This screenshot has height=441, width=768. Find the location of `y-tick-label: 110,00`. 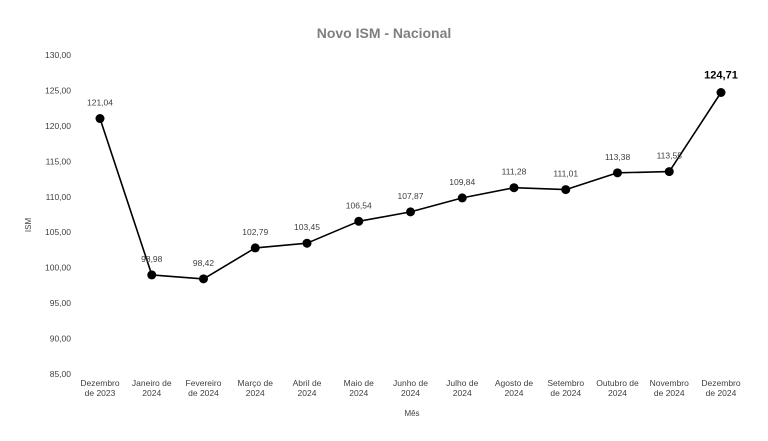

y-tick-label: 110,00 is located at coordinates (59, 197).